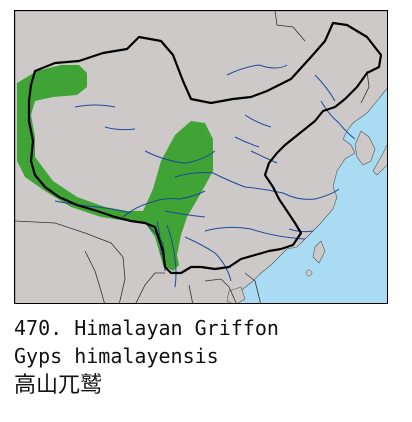 Image resolution: width=412 pixels, height=422 pixels. What do you see at coordinates (379, 160) in the screenshot?
I see `japan` at bounding box center [379, 160].